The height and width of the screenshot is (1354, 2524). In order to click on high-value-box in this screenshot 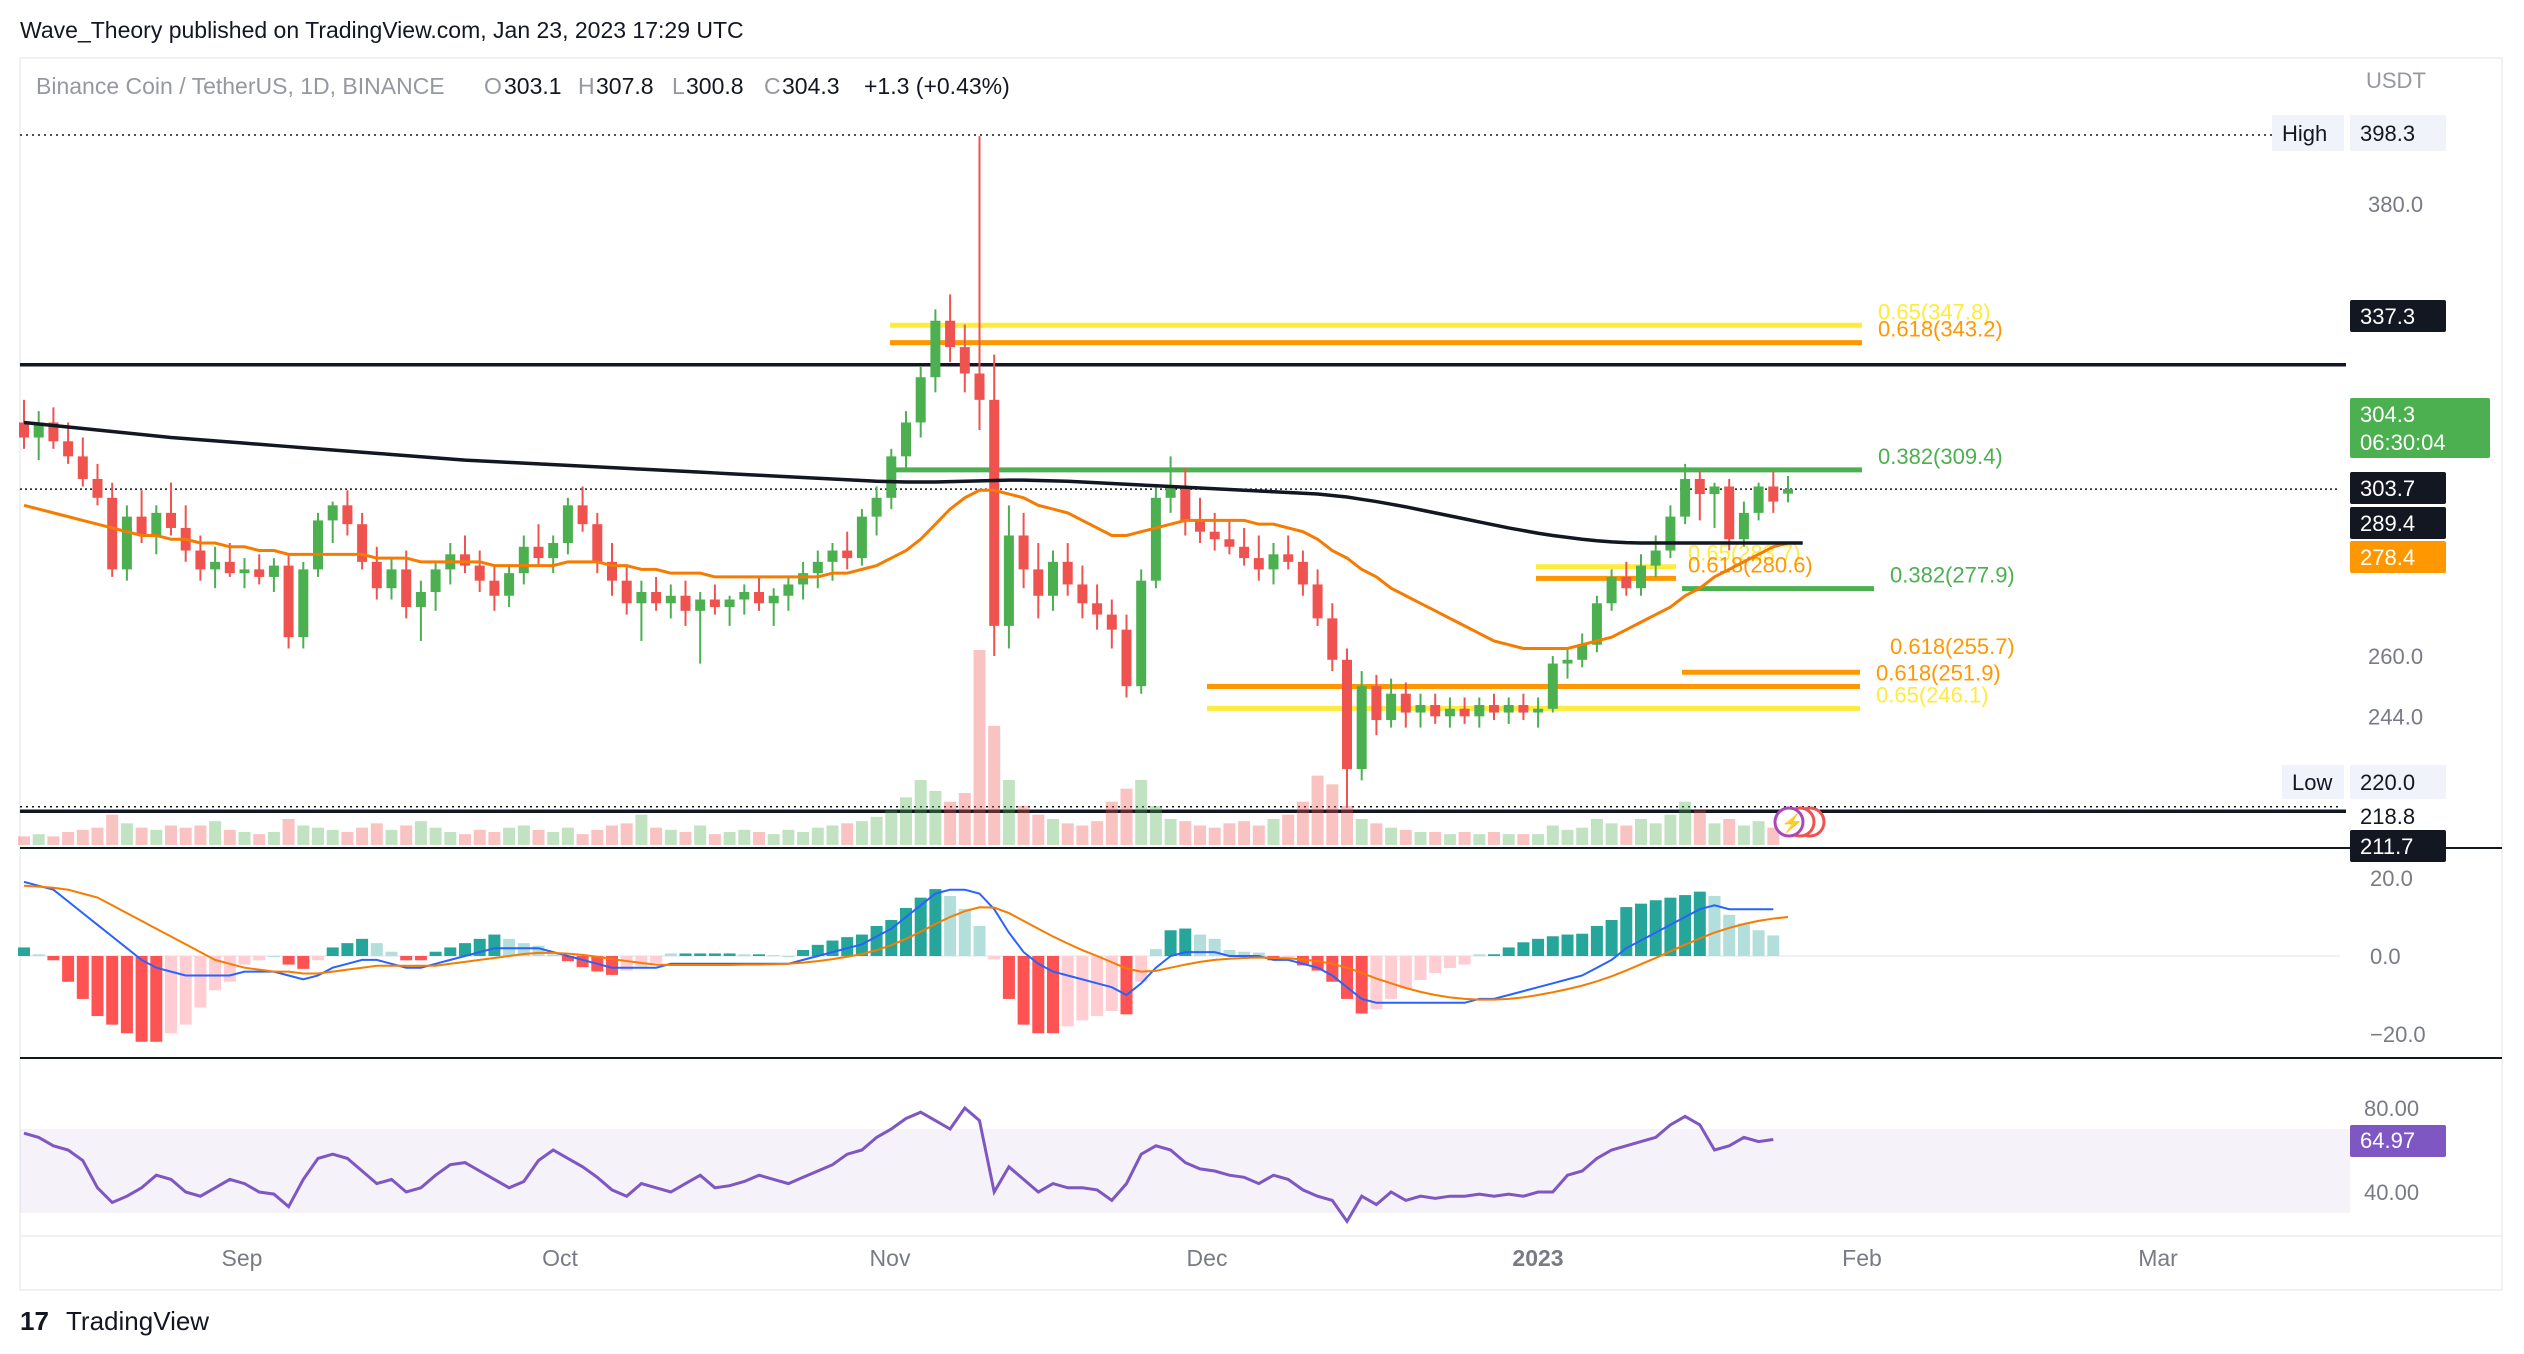, I will do `click(2398, 133)`.